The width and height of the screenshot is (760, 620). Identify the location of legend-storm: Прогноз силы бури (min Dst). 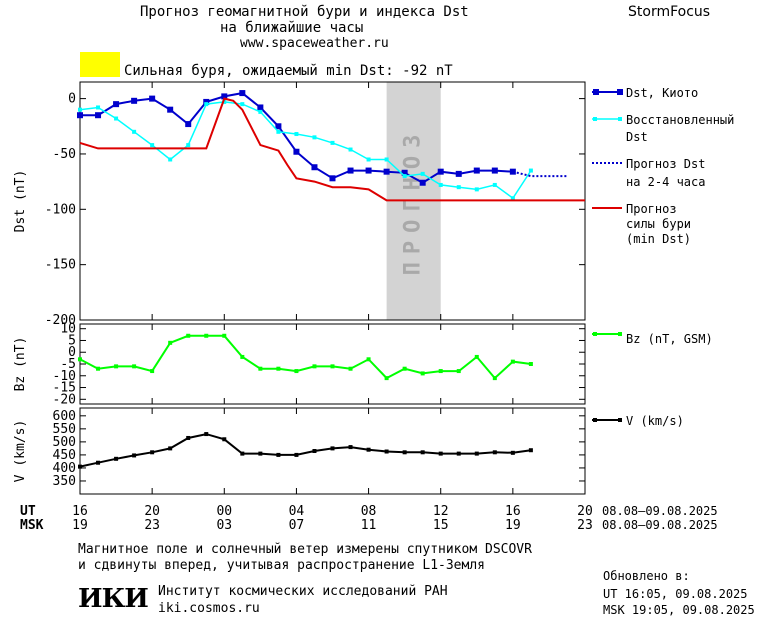
(641, 224).